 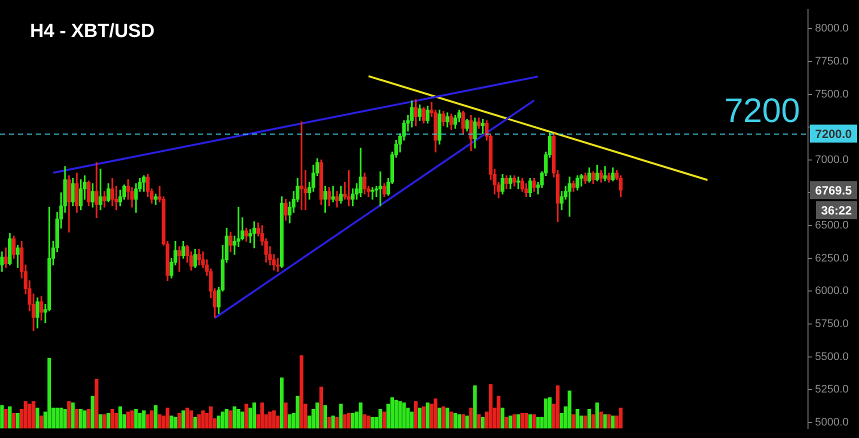 I want to click on y-tick-label: 6500.0, so click(x=832, y=226).